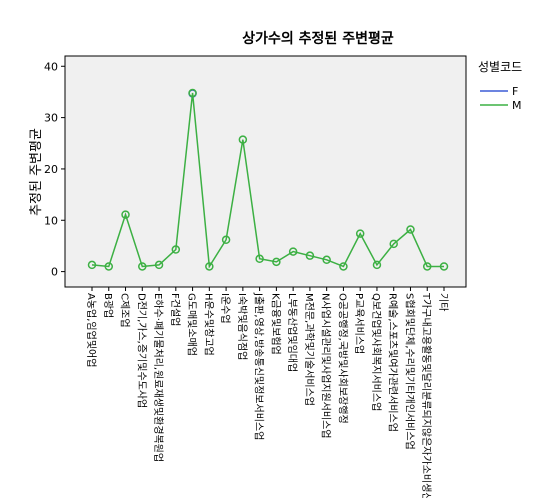 This screenshot has height=502, width=537. Describe the element at coordinates (326, 365) in the screenshot. I see `x-tick-label: N사업시설관리및사업지원서비스업` at that location.